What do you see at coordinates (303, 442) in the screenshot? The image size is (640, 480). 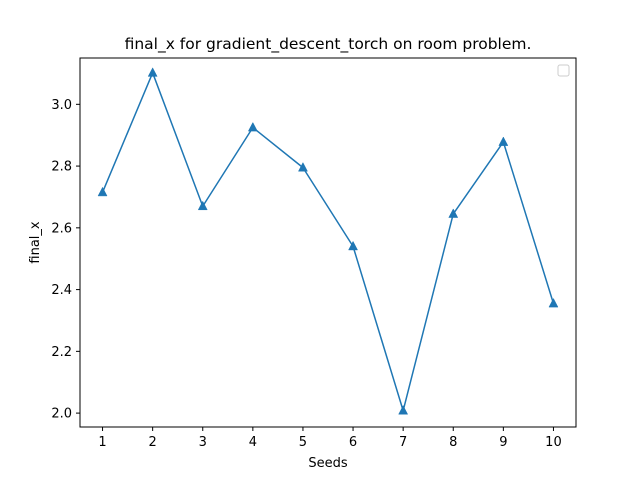 I see `x-tick-label: 5` at bounding box center [303, 442].